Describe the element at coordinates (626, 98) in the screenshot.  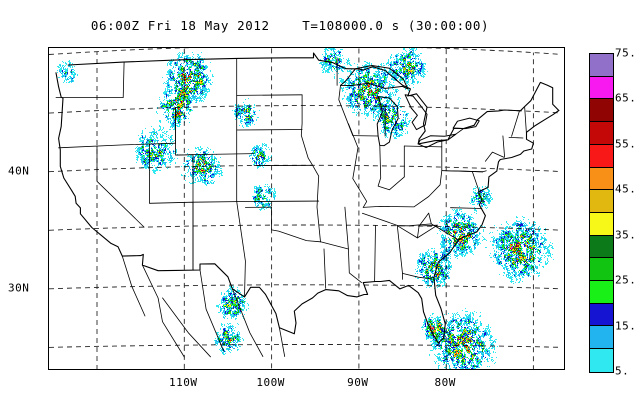
I see `colorbar-tick-65: 65.` at that location.